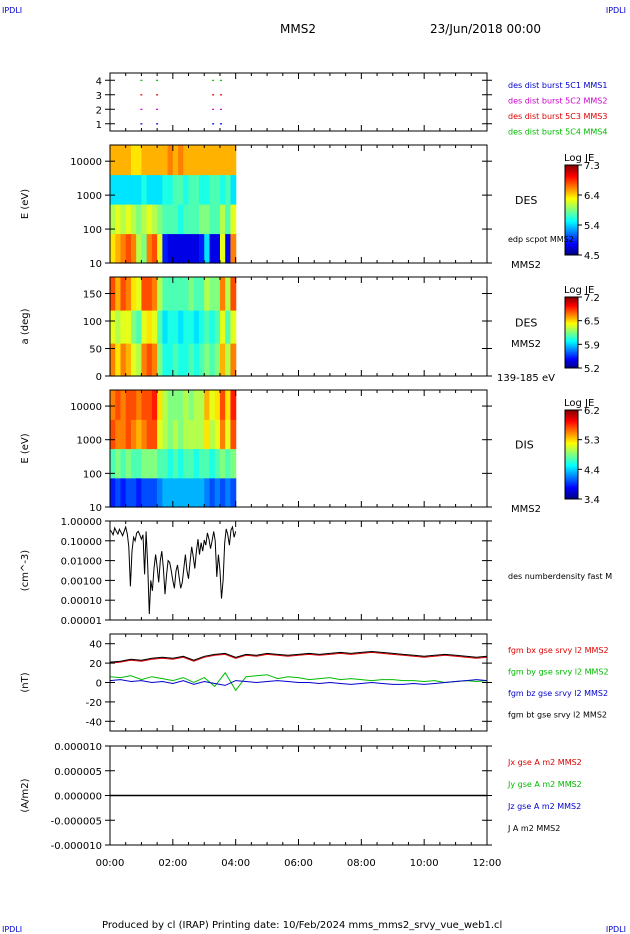 The width and height of the screenshot is (630, 934). Describe the element at coordinates (524, 445) in the screenshot. I see `panel-label: DIS` at that location.